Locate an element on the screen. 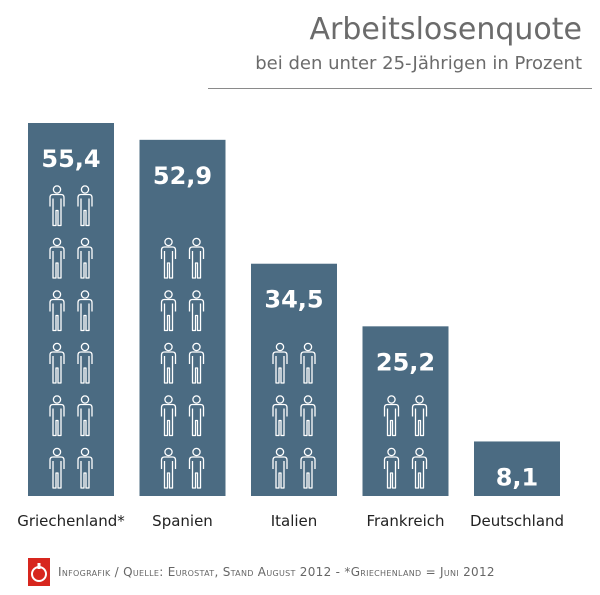  page-subtitle: bei den unter 25-Jährigen in Prozent is located at coordinates (418, 63).